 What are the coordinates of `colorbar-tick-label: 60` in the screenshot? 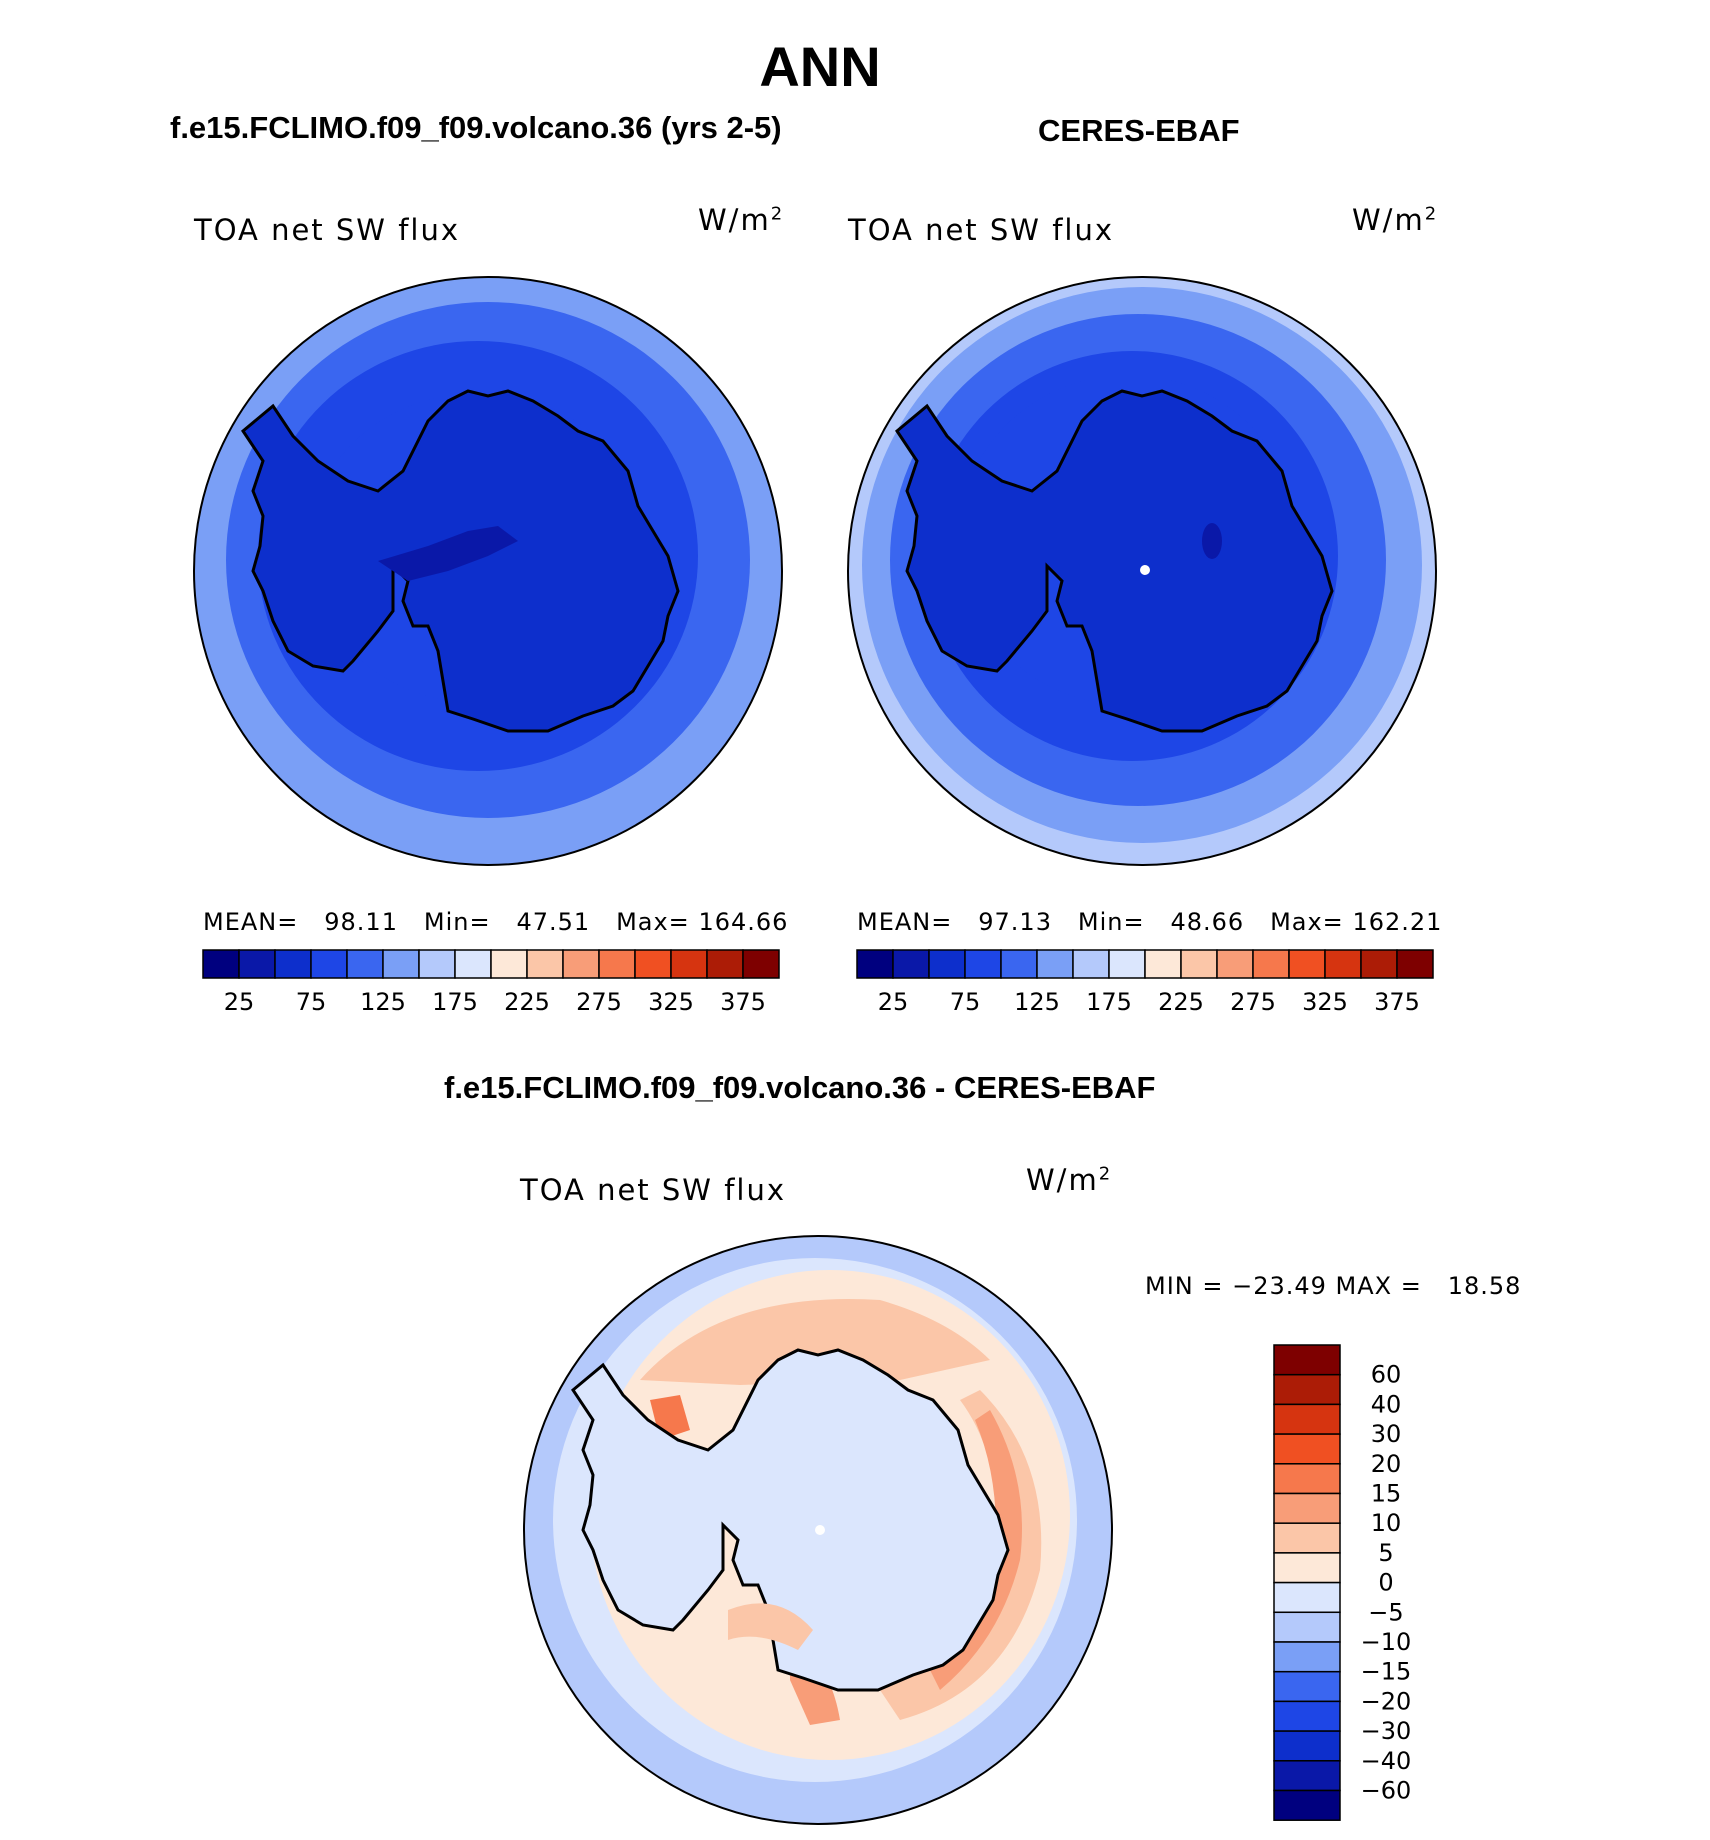 It's located at (1386, 1375).